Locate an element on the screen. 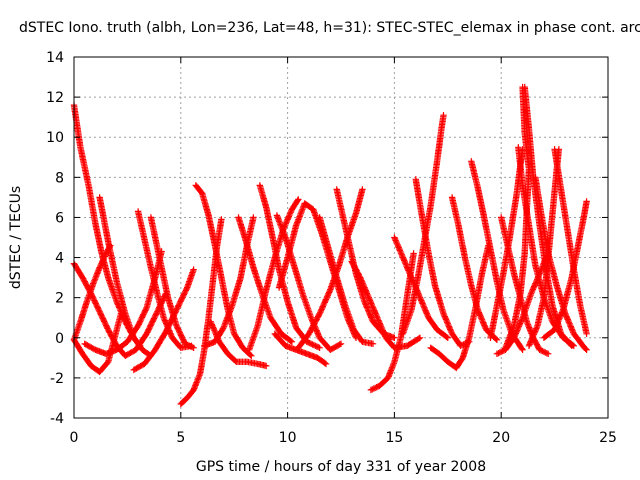 The image size is (640, 480). series-18-markers is located at coordinates (300, 349).